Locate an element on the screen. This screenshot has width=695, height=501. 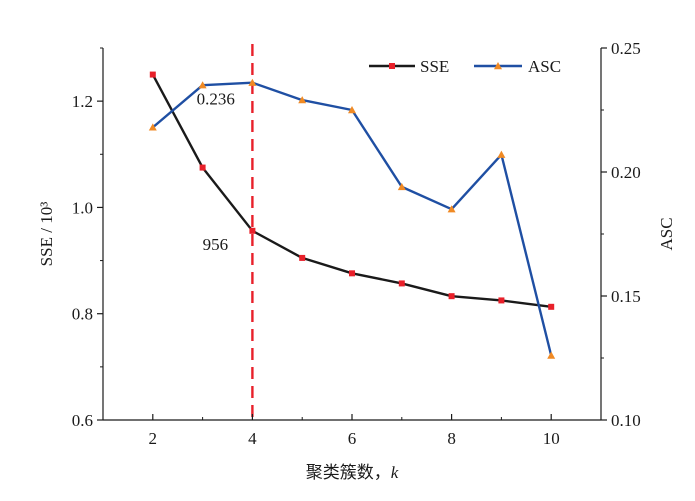
y-right-tick-label: 0.15 is located at coordinates (626, 296).